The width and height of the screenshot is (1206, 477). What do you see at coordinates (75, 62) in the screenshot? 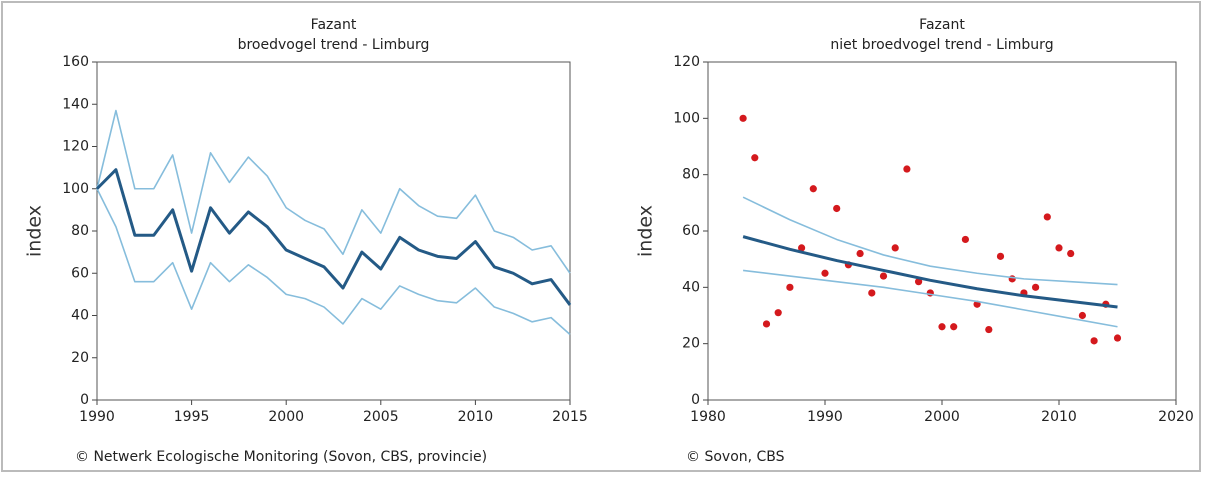
I see `y-tick-label: 160` at bounding box center [75, 62].